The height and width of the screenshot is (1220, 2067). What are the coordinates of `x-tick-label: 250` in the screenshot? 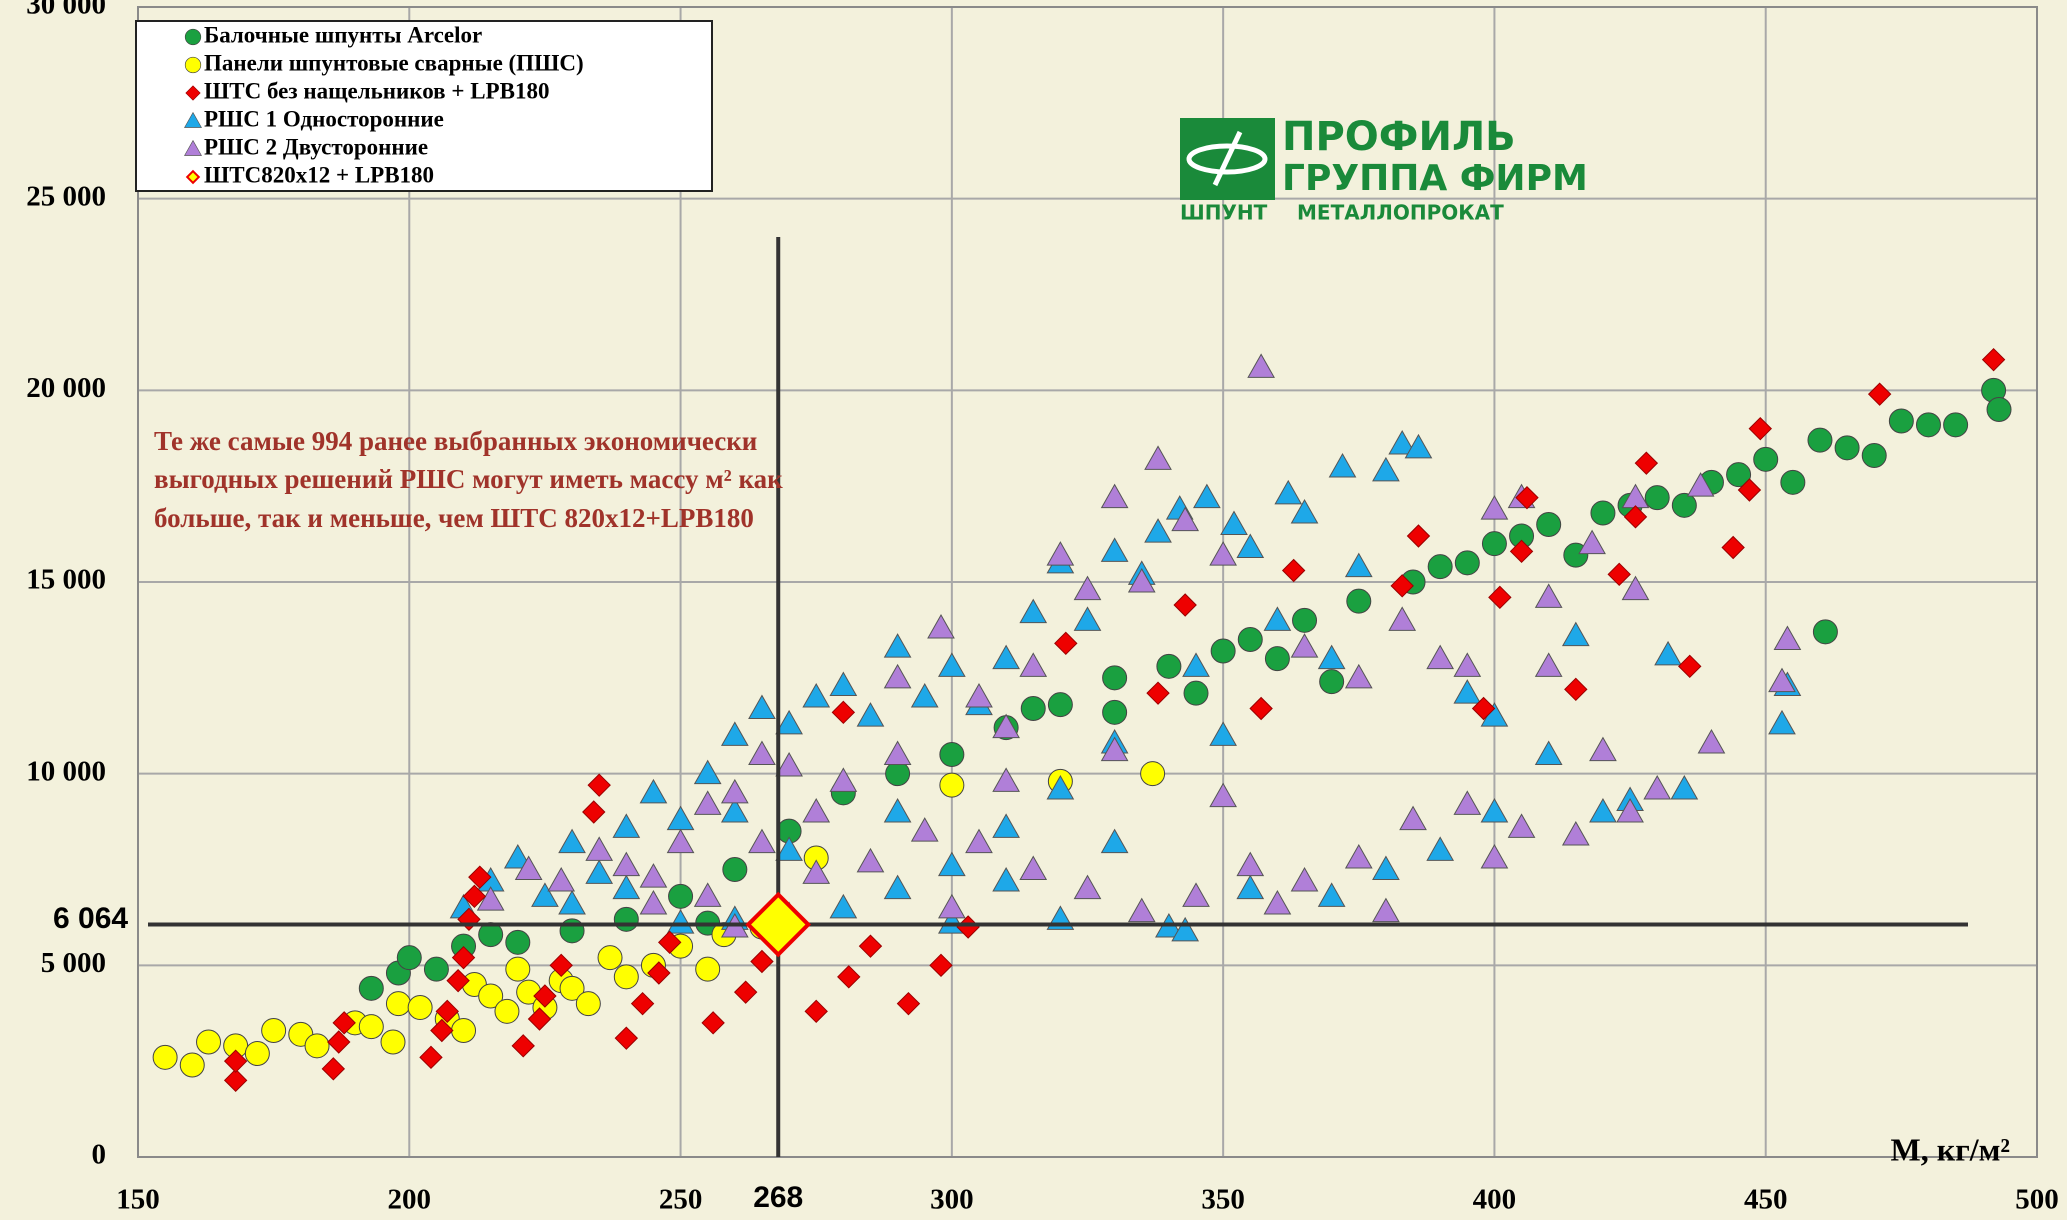 It's located at (681, 1200).